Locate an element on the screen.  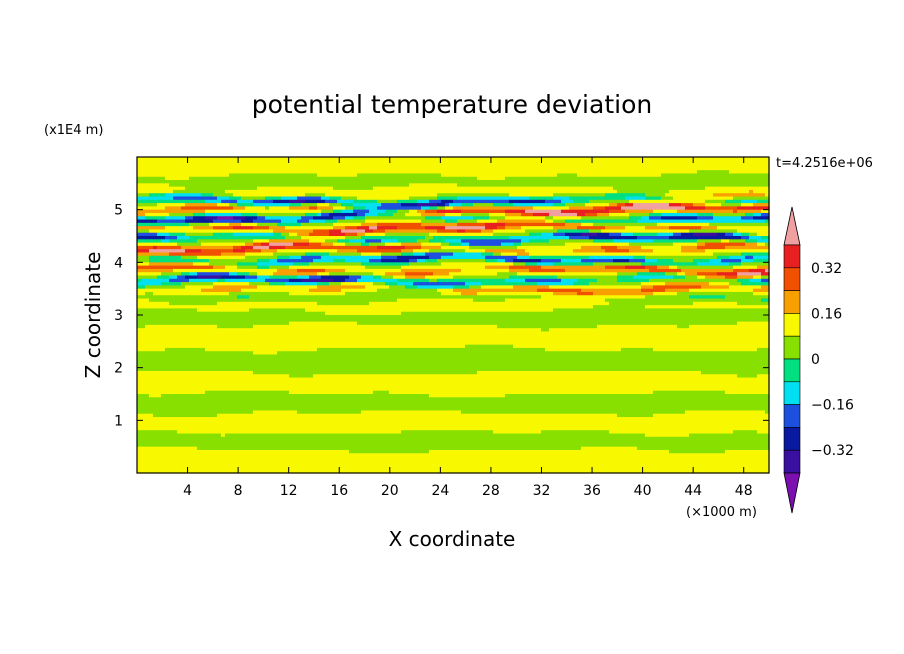
x-tick-label: 32 is located at coordinates (542, 491).